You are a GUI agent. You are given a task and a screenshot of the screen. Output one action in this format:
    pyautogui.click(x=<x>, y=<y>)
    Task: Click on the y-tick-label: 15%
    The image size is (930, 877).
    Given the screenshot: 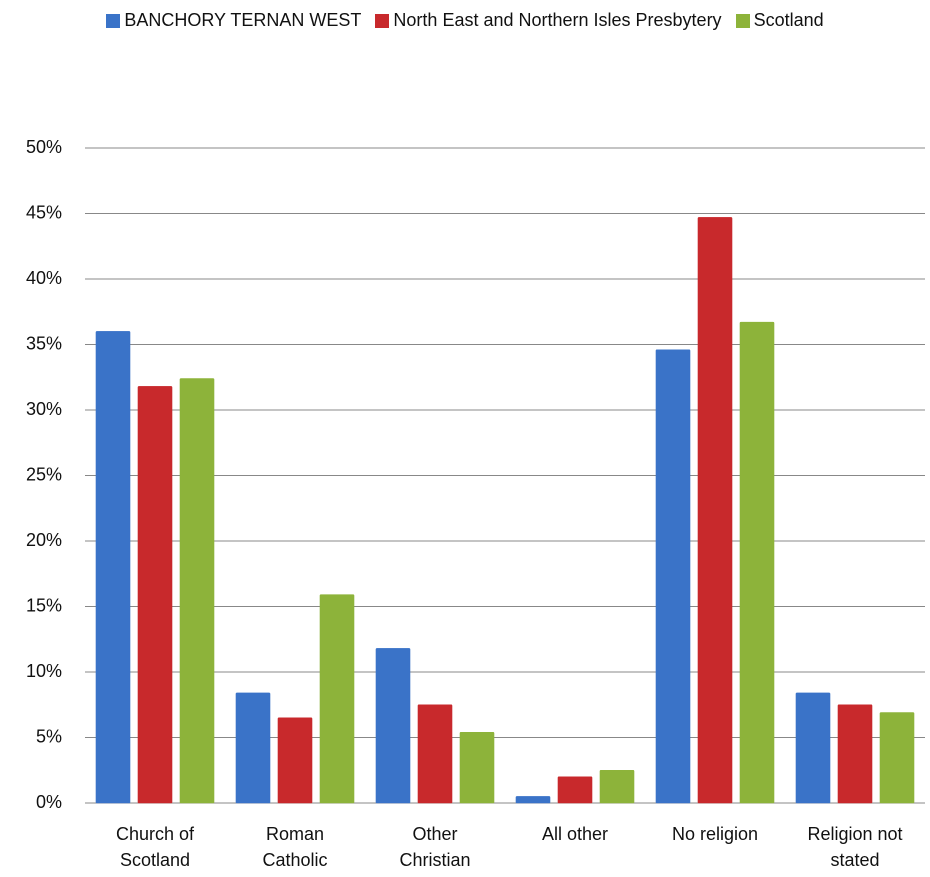 What is the action you would take?
    pyautogui.click(x=44, y=605)
    